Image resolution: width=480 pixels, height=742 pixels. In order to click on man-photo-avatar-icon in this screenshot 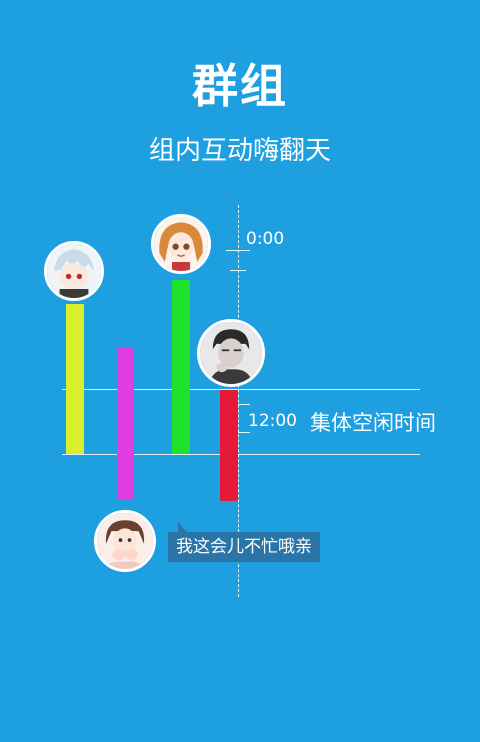, I will do `click(231, 353)`.